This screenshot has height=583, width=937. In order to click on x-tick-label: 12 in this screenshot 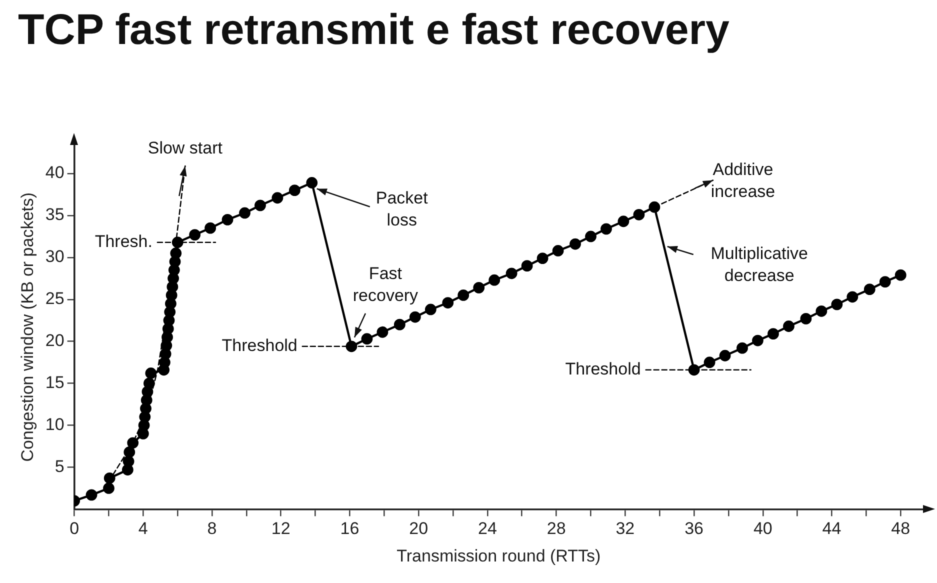, I will do `click(280, 528)`.